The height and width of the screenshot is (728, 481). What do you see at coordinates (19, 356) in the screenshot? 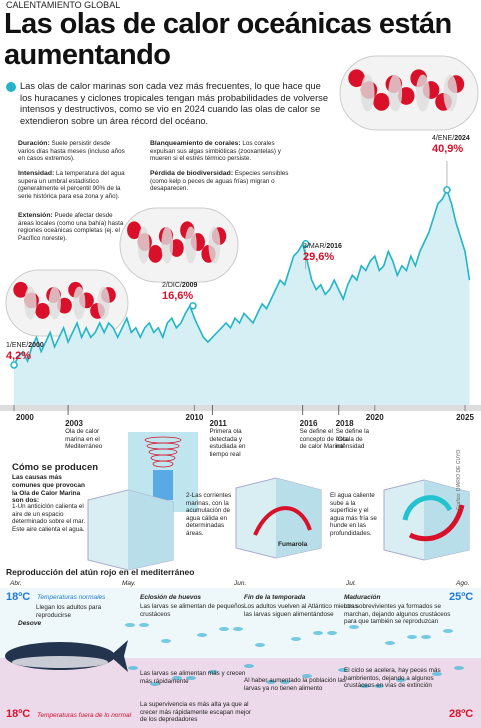
I see `annotation-value: 4,2%` at bounding box center [19, 356].